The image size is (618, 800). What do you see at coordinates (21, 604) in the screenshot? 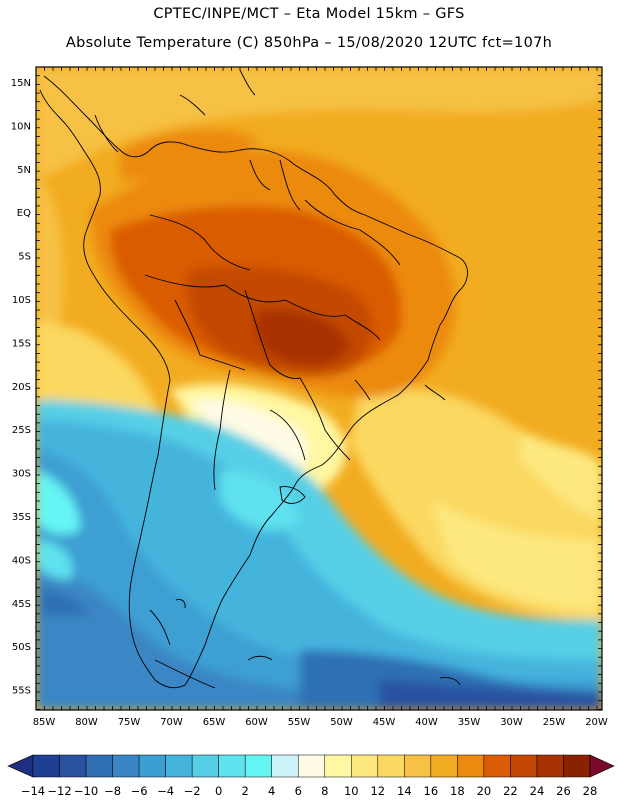
I see `lat-label: 45S` at bounding box center [21, 604].